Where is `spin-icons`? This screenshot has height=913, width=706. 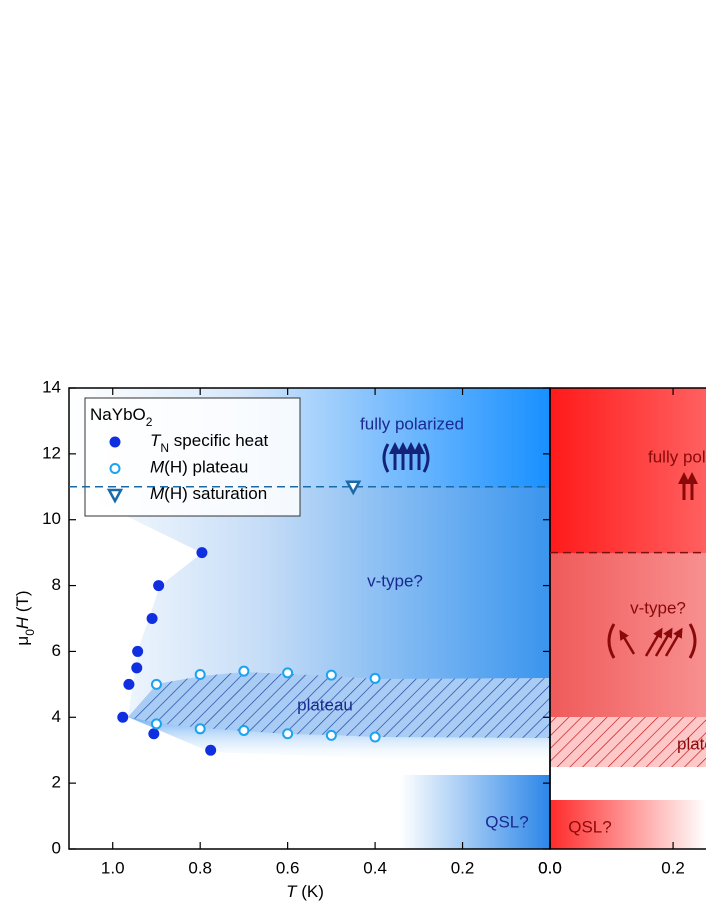 spin-icons is located at coordinates (540, 550).